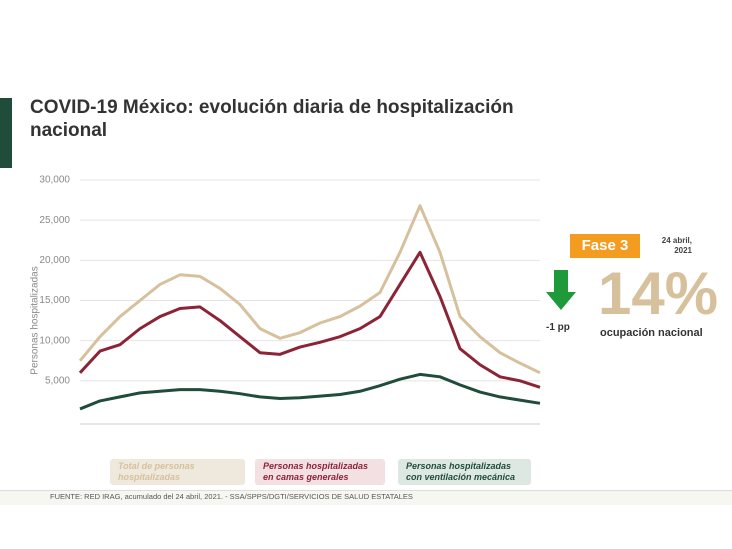 Image resolution: width=732 pixels, height=549 pixels. I want to click on change: -1 pp, so click(558, 327).